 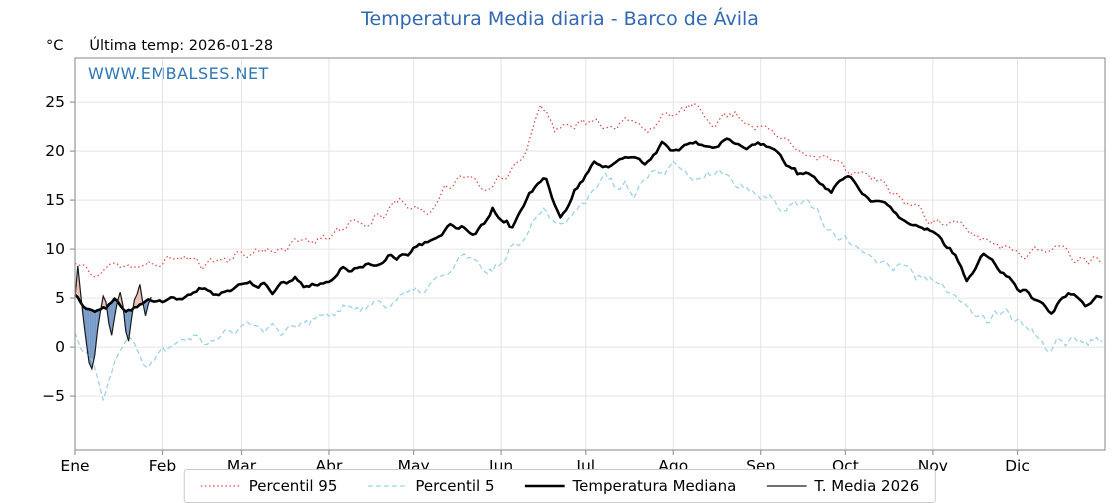 What do you see at coordinates (162, 466) in the screenshot?
I see `x-tick-label: Feb` at bounding box center [162, 466].